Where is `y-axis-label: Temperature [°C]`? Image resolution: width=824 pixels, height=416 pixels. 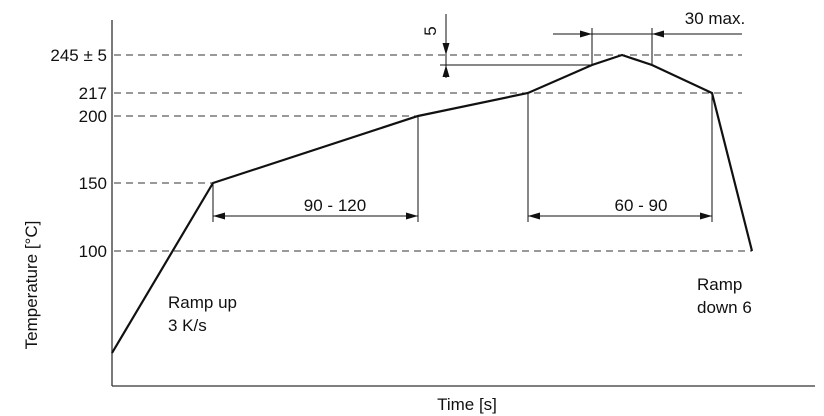
y-axis-label: Temperature [°C] is located at coordinates (31, 285).